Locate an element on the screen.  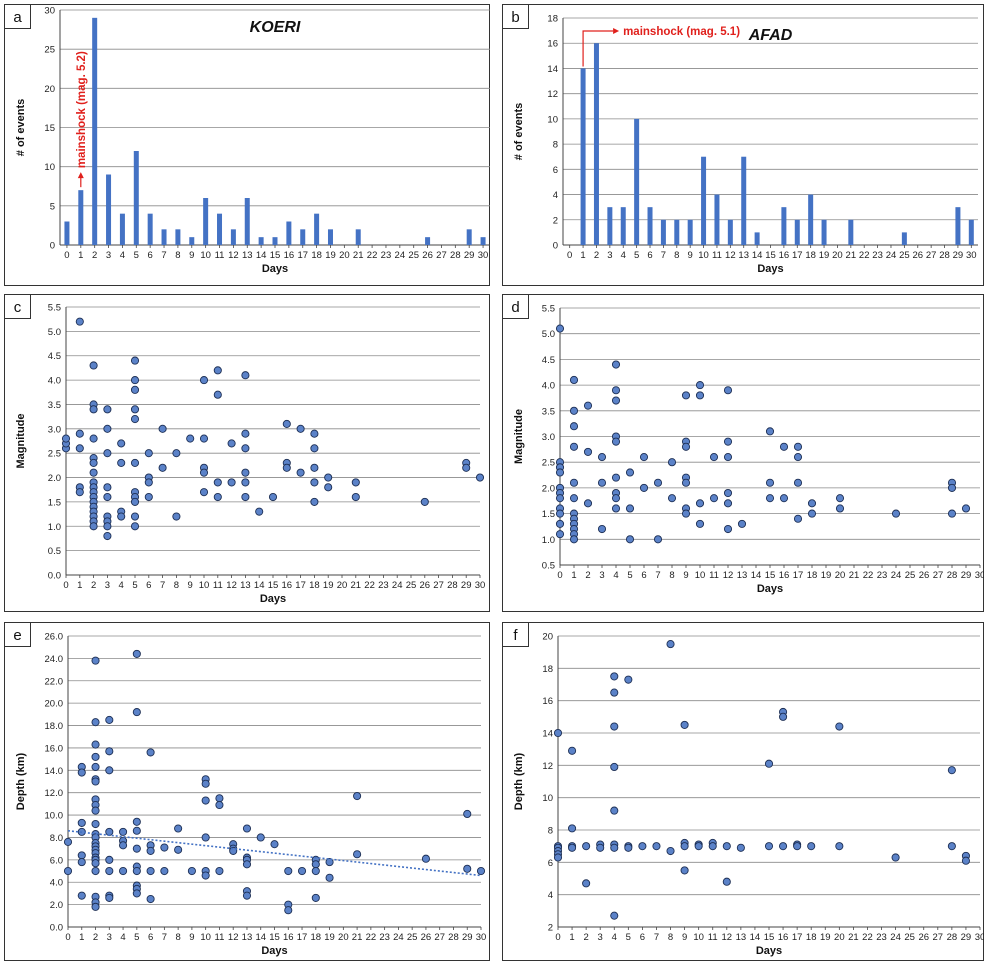
y-tick-label: 1.0 is located at coordinates (548, 540).